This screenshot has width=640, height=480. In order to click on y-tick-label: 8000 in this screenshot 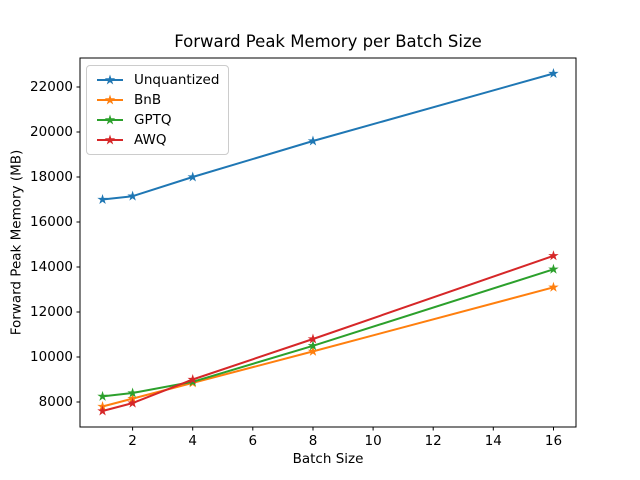, I will do `click(55, 402)`.